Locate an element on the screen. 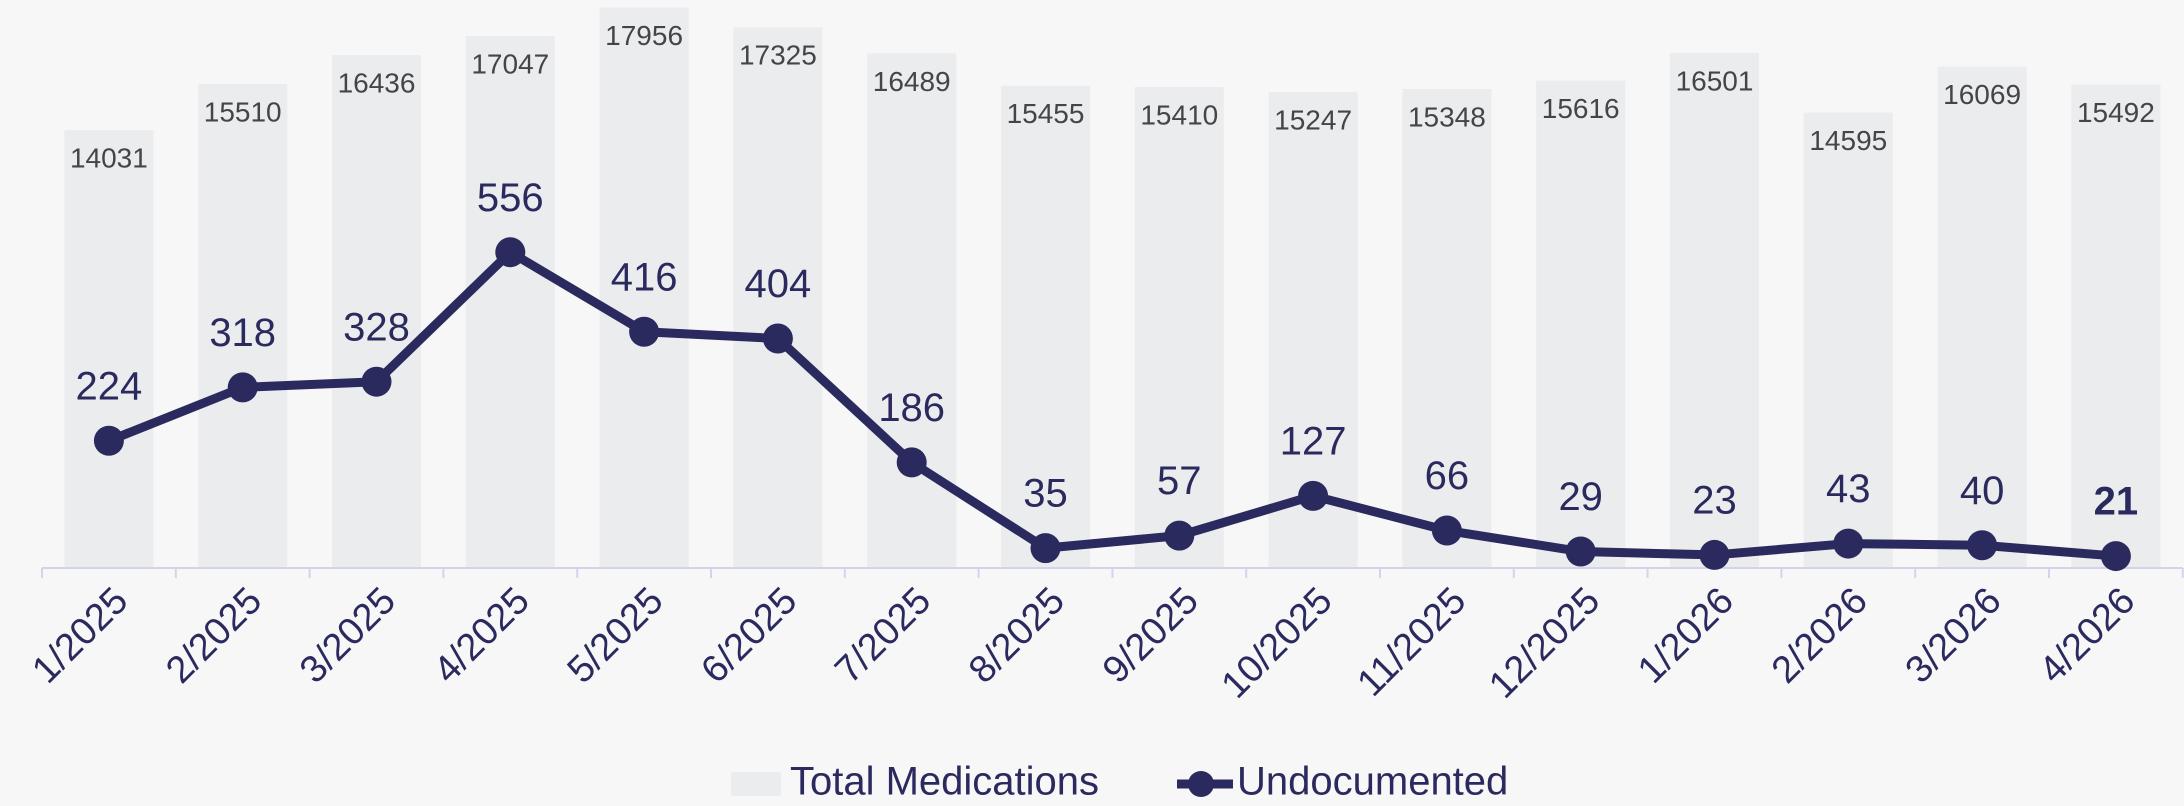 The height and width of the screenshot is (806, 2184). bar-label: 15492 is located at coordinates (2116, 112).